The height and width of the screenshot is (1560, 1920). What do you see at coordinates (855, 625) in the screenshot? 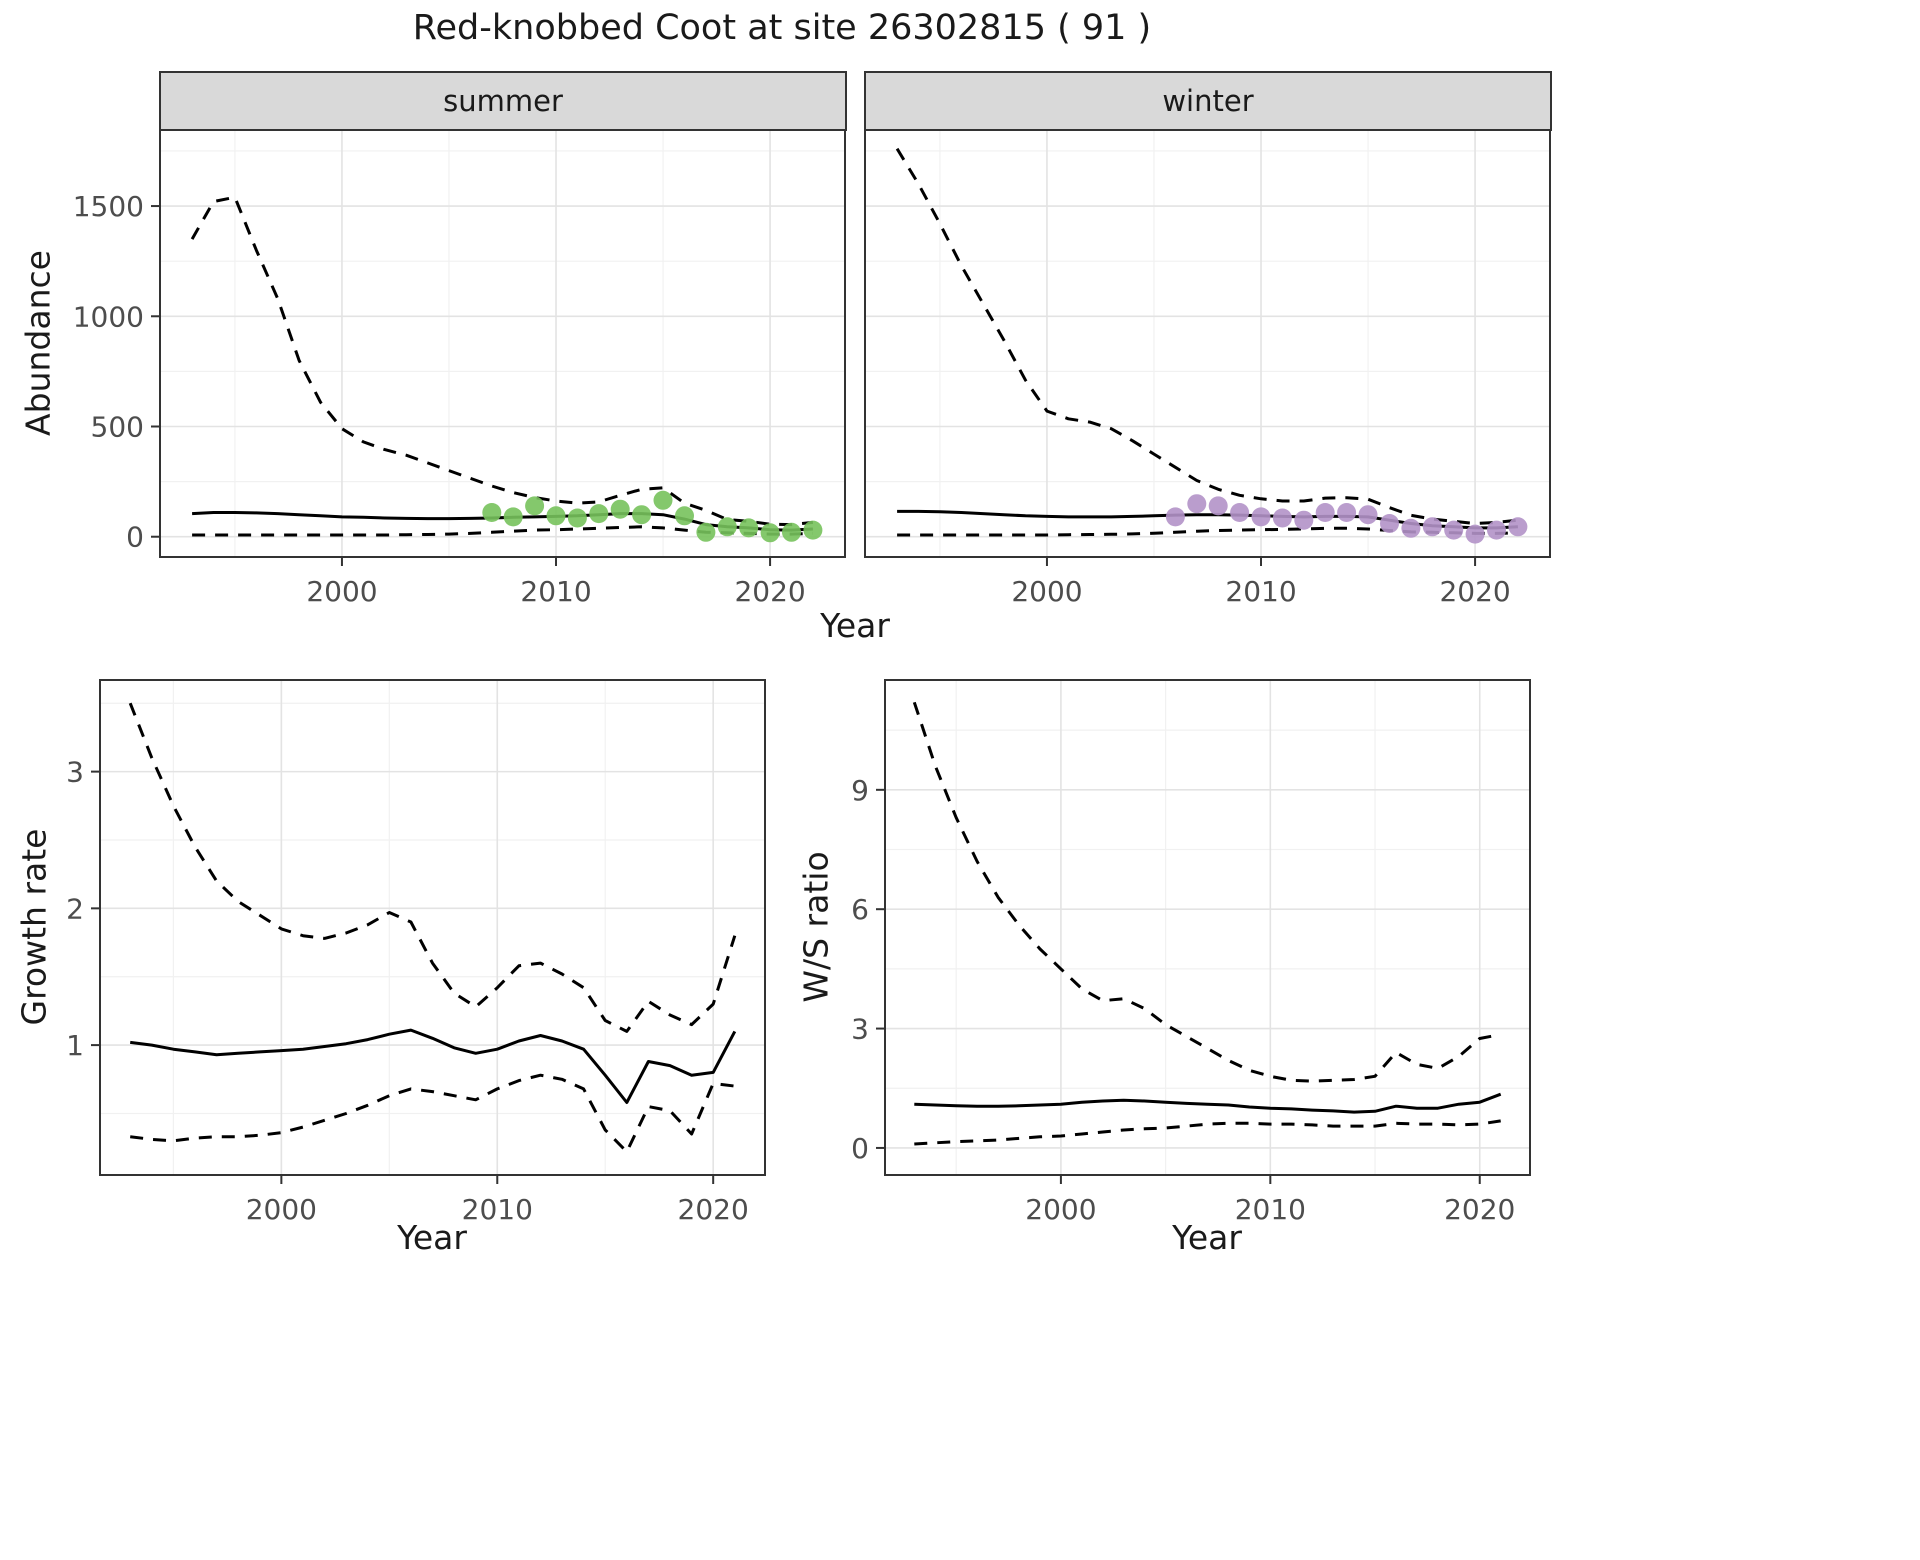
I see `x-axis-title-year-top: Year` at bounding box center [855, 625].